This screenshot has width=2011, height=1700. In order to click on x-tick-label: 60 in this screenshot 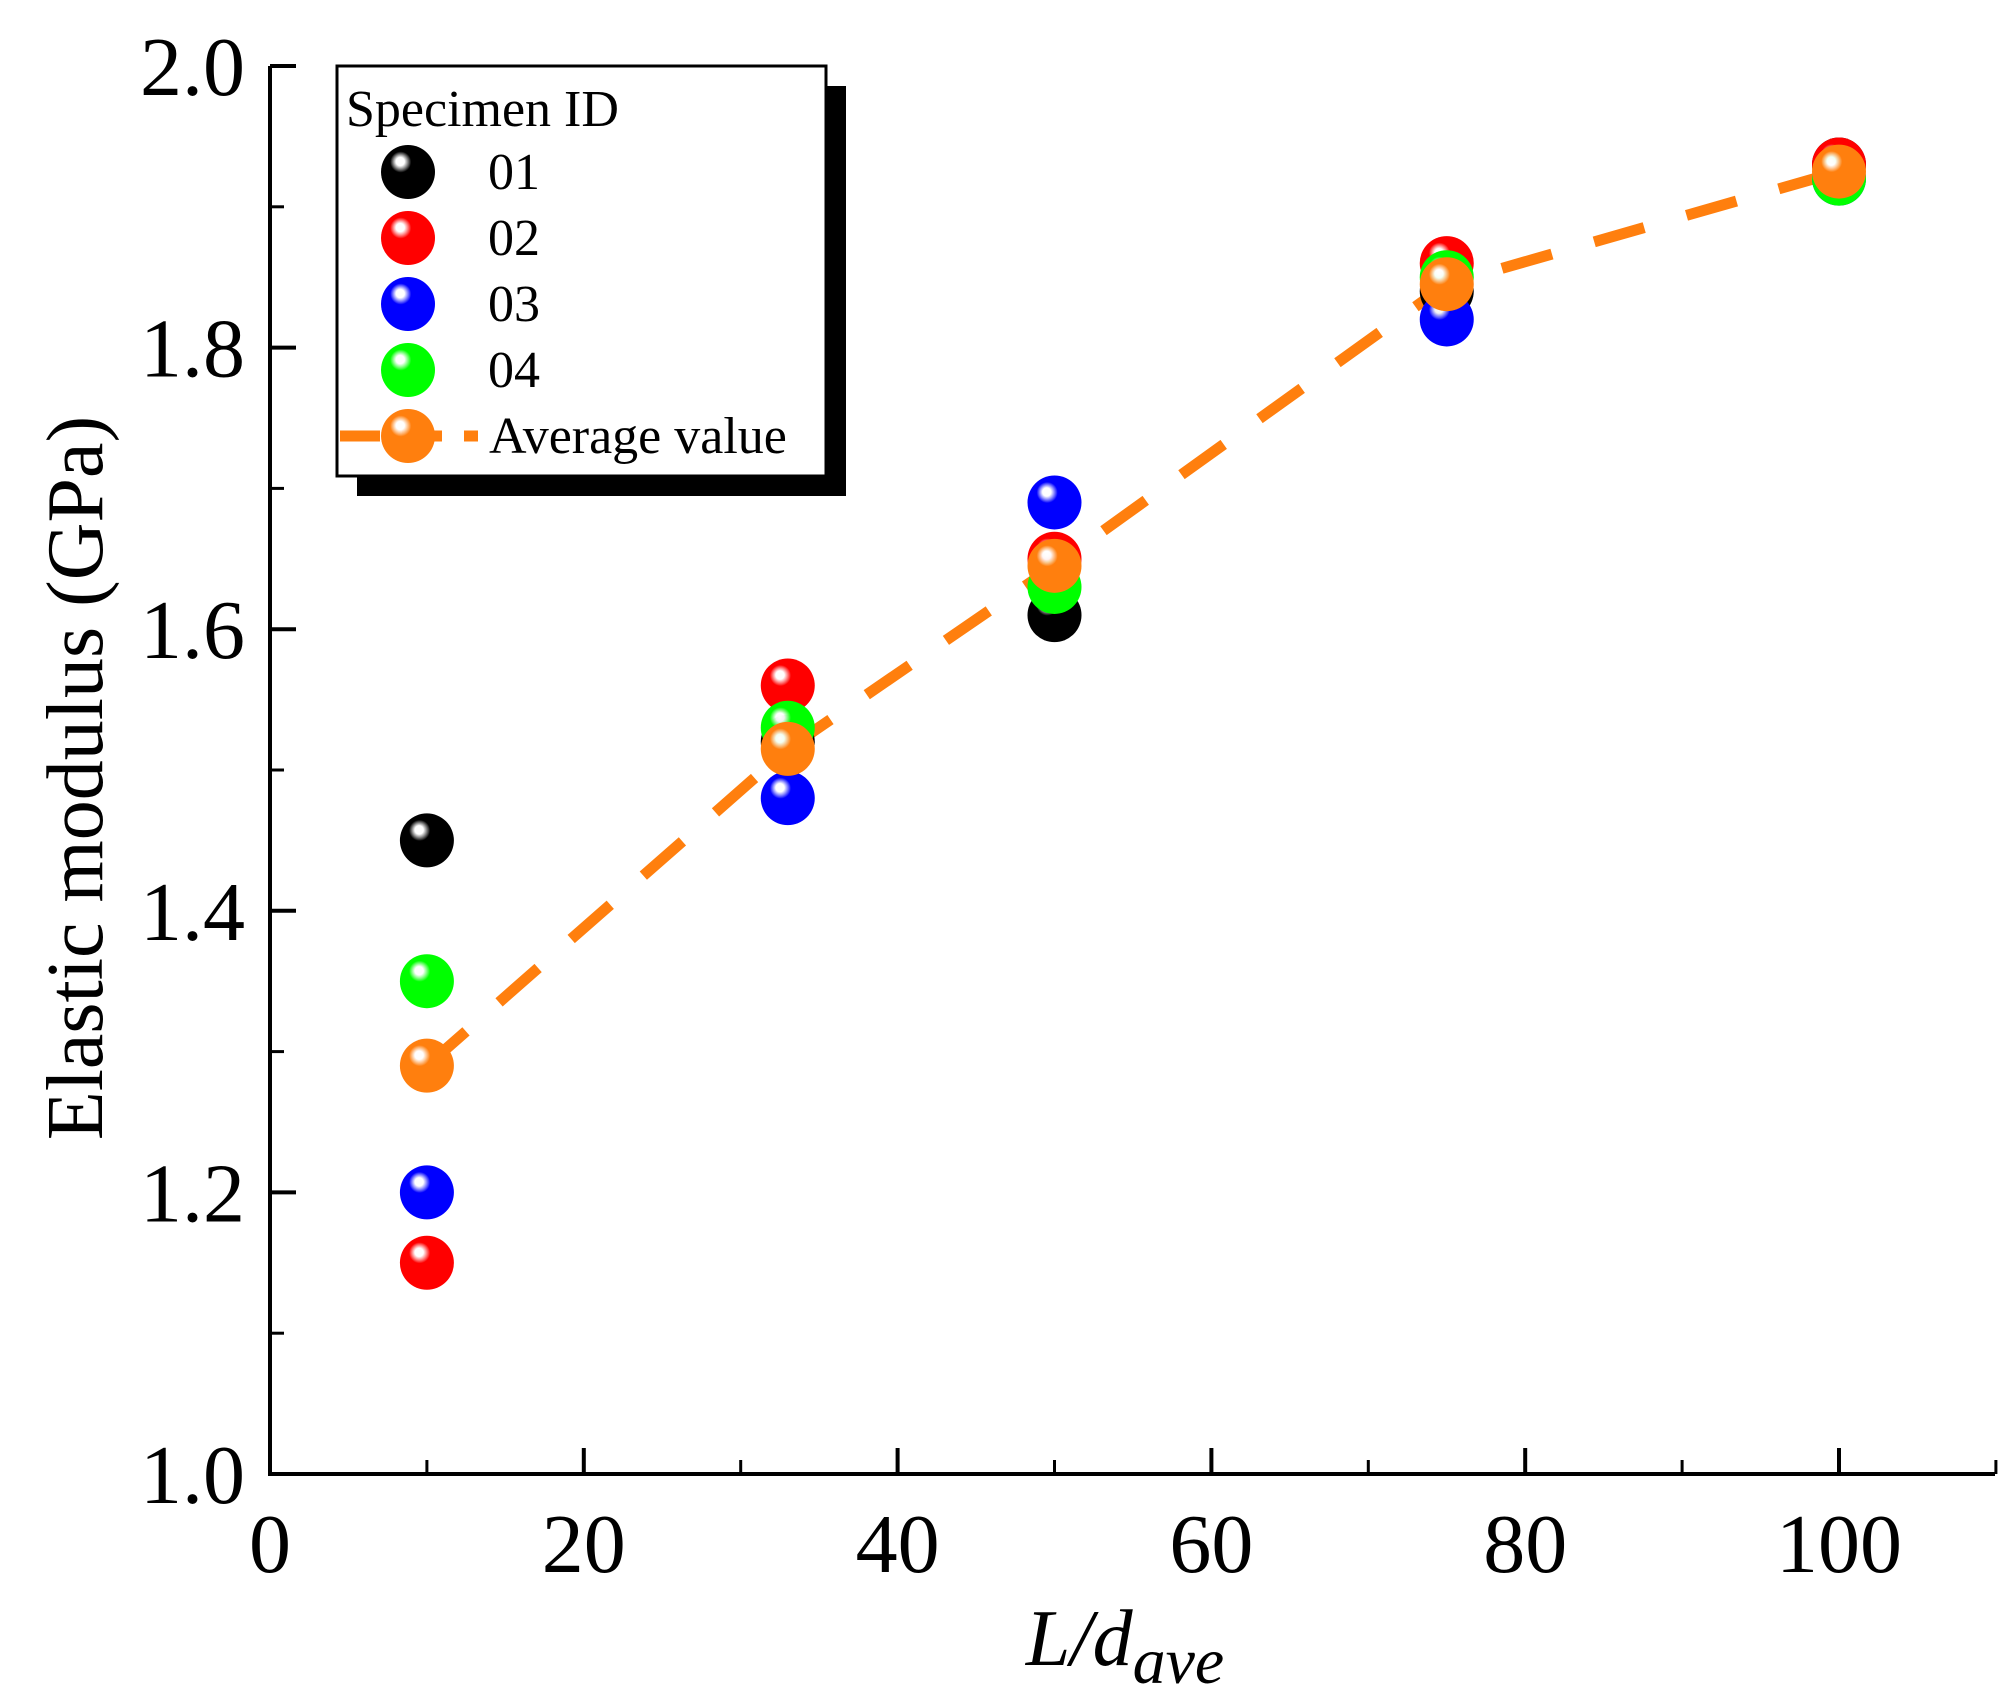, I will do `click(1211, 1544)`.